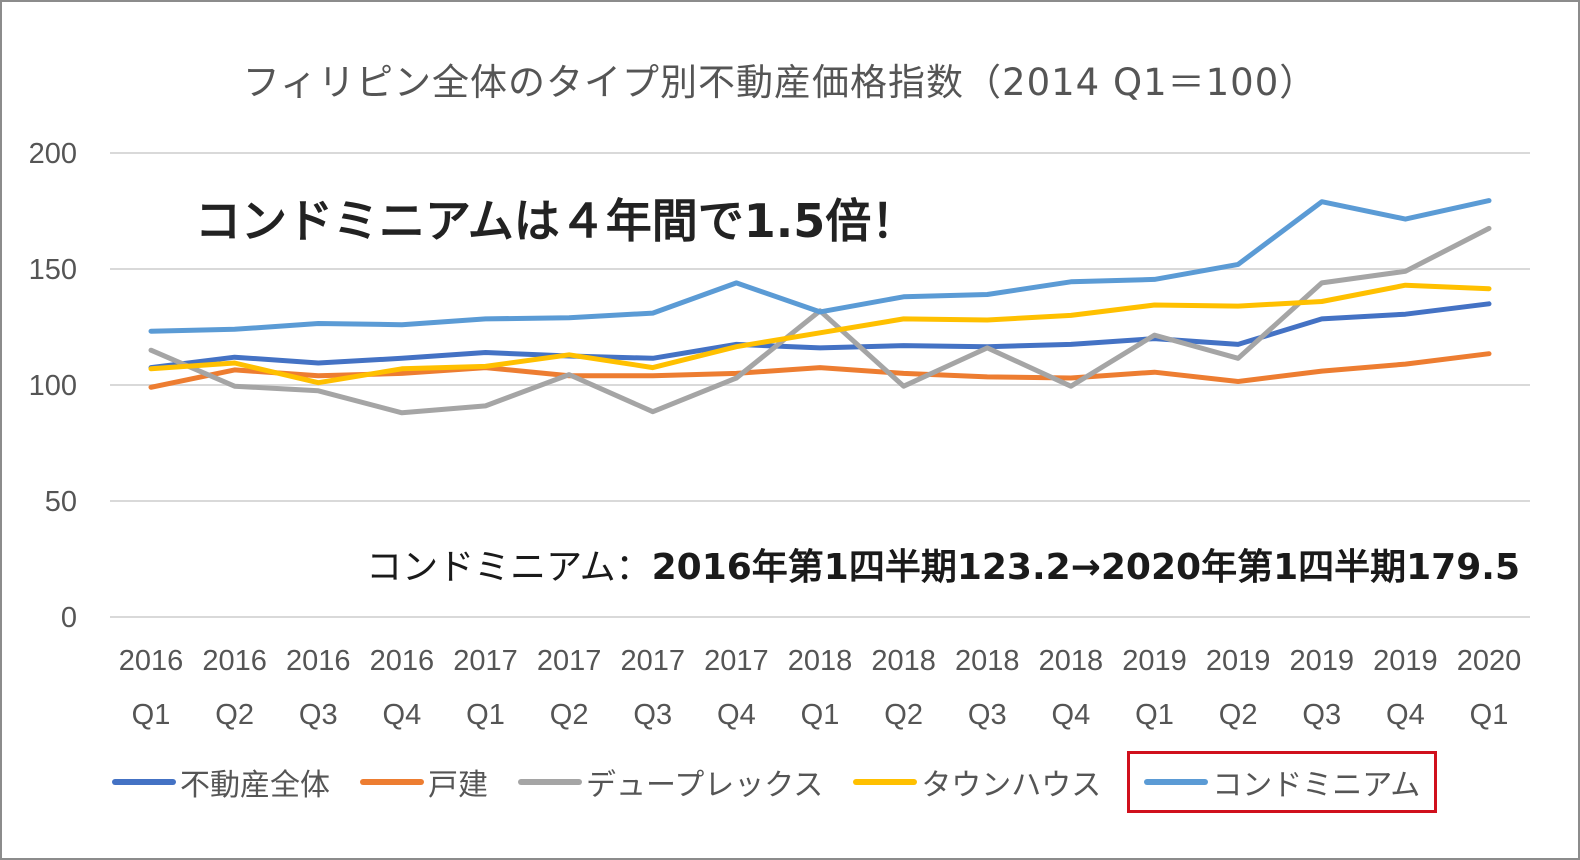 The height and width of the screenshot is (860, 1580). Describe the element at coordinates (1085, 567) in the screenshot. I see `note-value: 2016年第1四半期123.2→2020年第1四半期179.5` at that location.